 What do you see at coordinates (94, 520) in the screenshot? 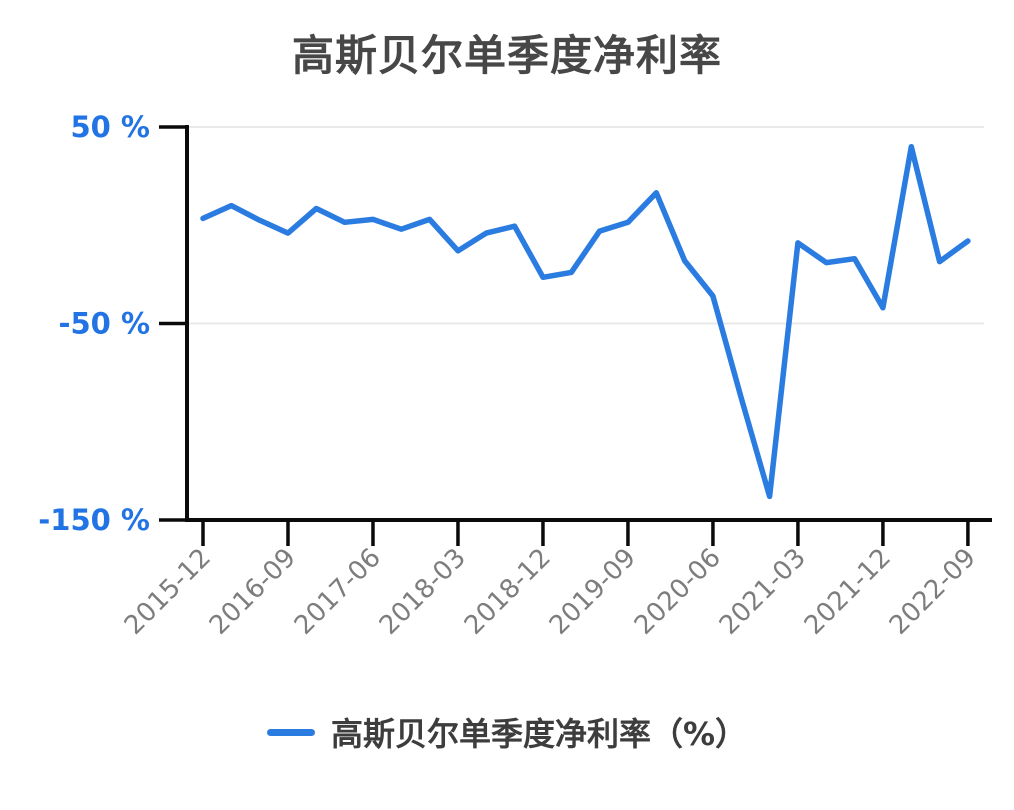
I see `y-tick-label: -150 %` at bounding box center [94, 520].